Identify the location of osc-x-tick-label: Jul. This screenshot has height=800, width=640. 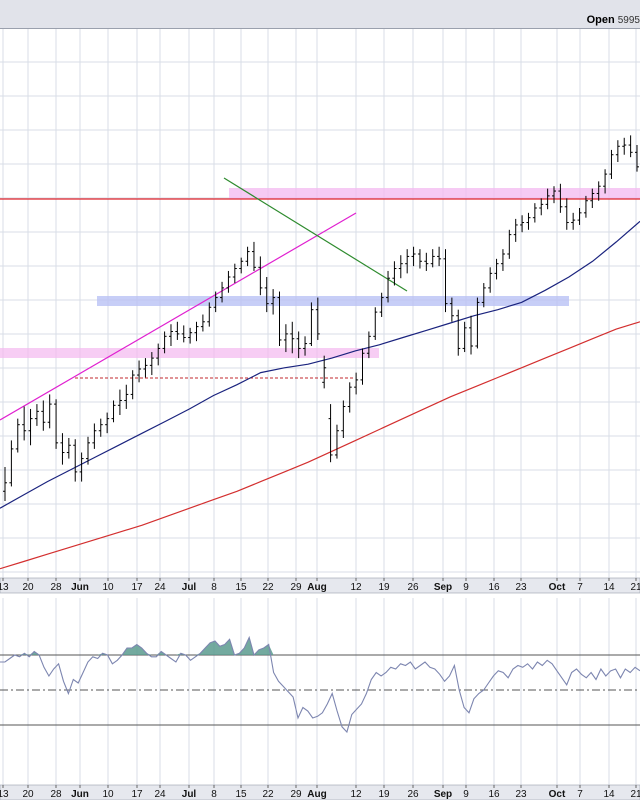
(189, 794).